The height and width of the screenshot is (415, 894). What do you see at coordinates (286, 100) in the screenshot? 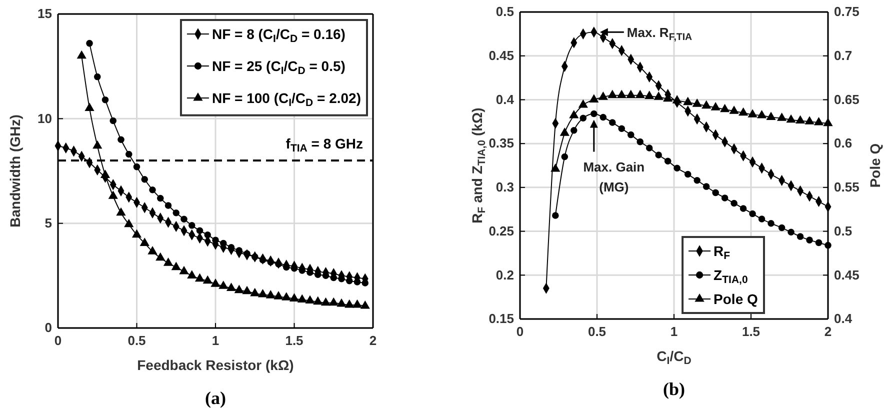
I see `legend-label: NF = 100 (C$_{I}$/C$_{D}$ = 2.02)` at bounding box center [286, 100].